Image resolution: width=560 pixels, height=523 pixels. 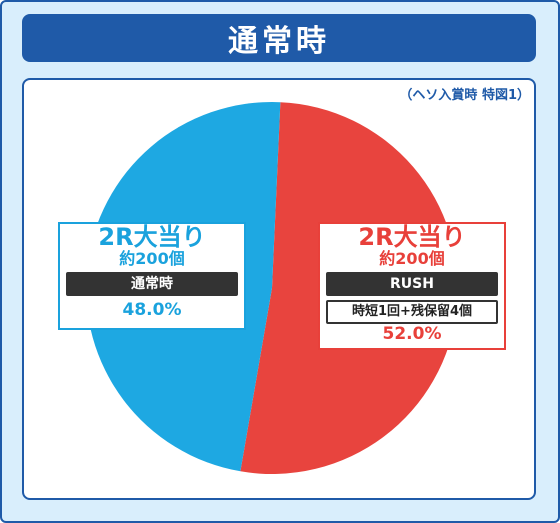 What do you see at coordinates (412, 312) in the screenshot?
I see `slice-label-detail: 時短1回+残保留4個` at bounding box center [412, 312].